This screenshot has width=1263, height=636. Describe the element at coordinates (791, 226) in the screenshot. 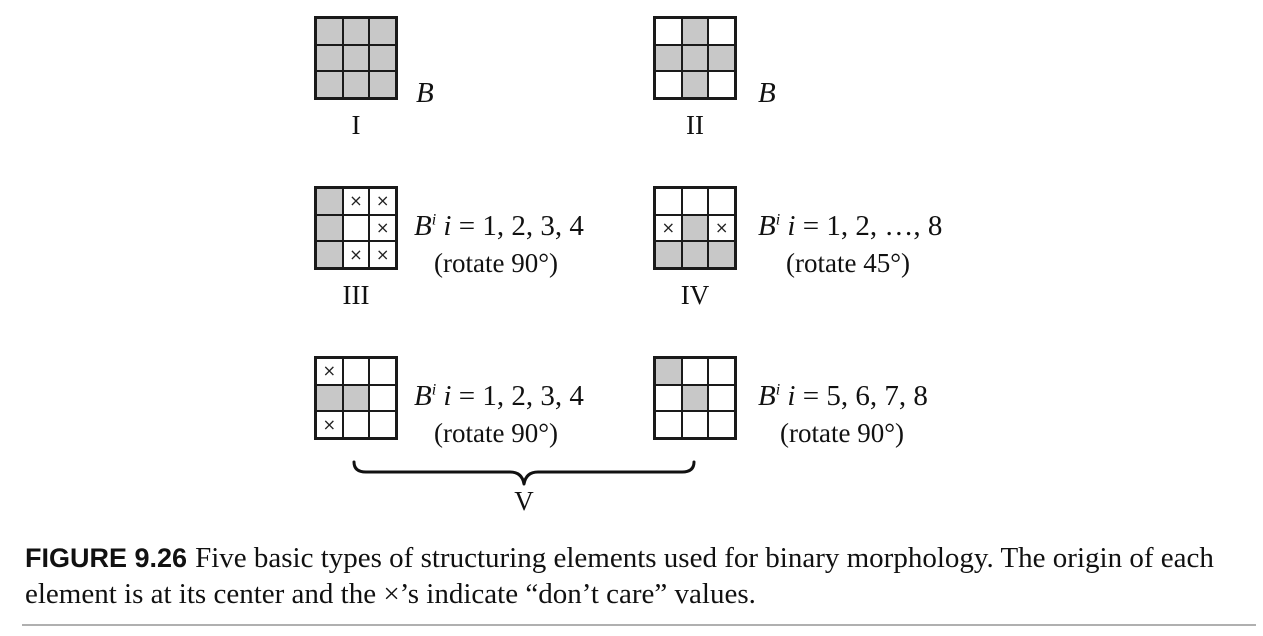

I see `index-var-iv: i` at that location.